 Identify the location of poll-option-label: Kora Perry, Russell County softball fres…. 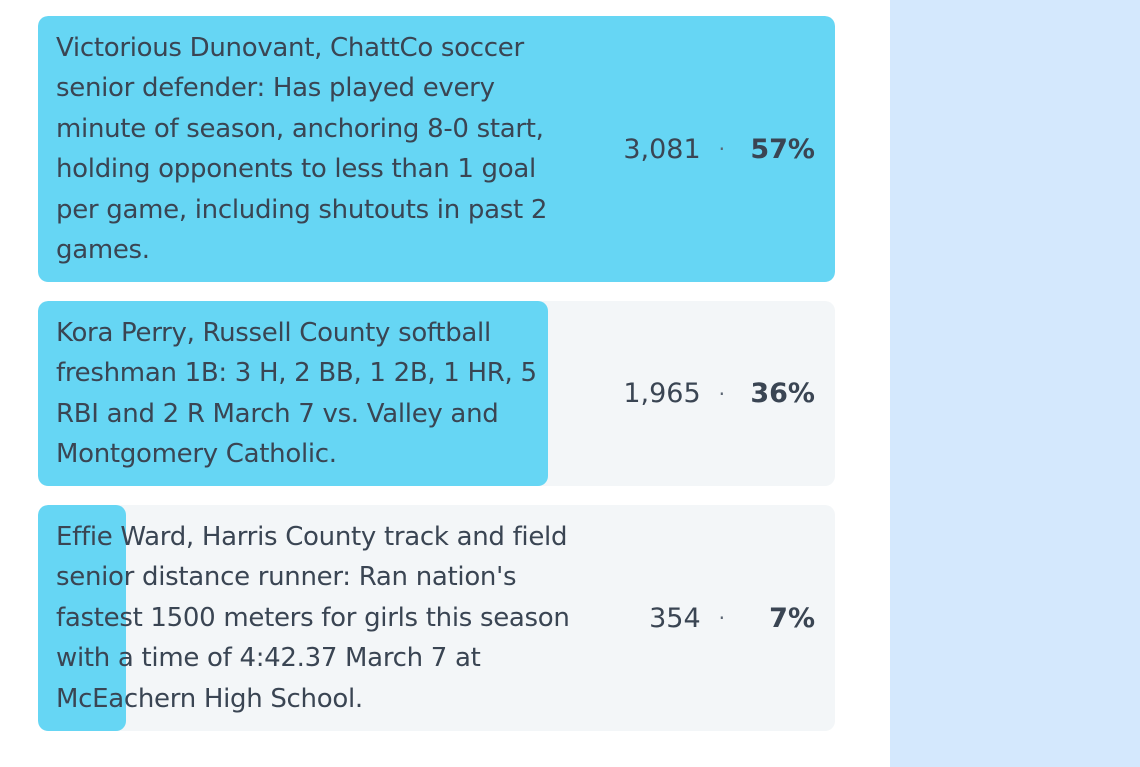
(296, 393).